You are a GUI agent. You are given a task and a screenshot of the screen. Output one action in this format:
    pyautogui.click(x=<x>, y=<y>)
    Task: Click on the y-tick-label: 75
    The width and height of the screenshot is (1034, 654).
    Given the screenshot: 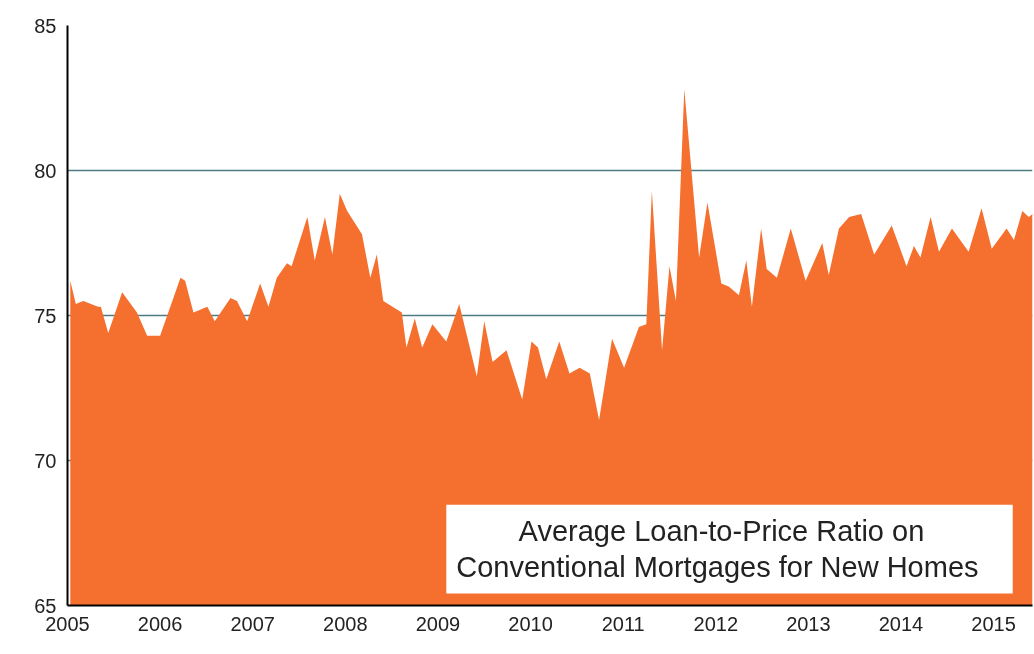 What is the action you would take?
    pyautogui.click(x=45, y=315)
    